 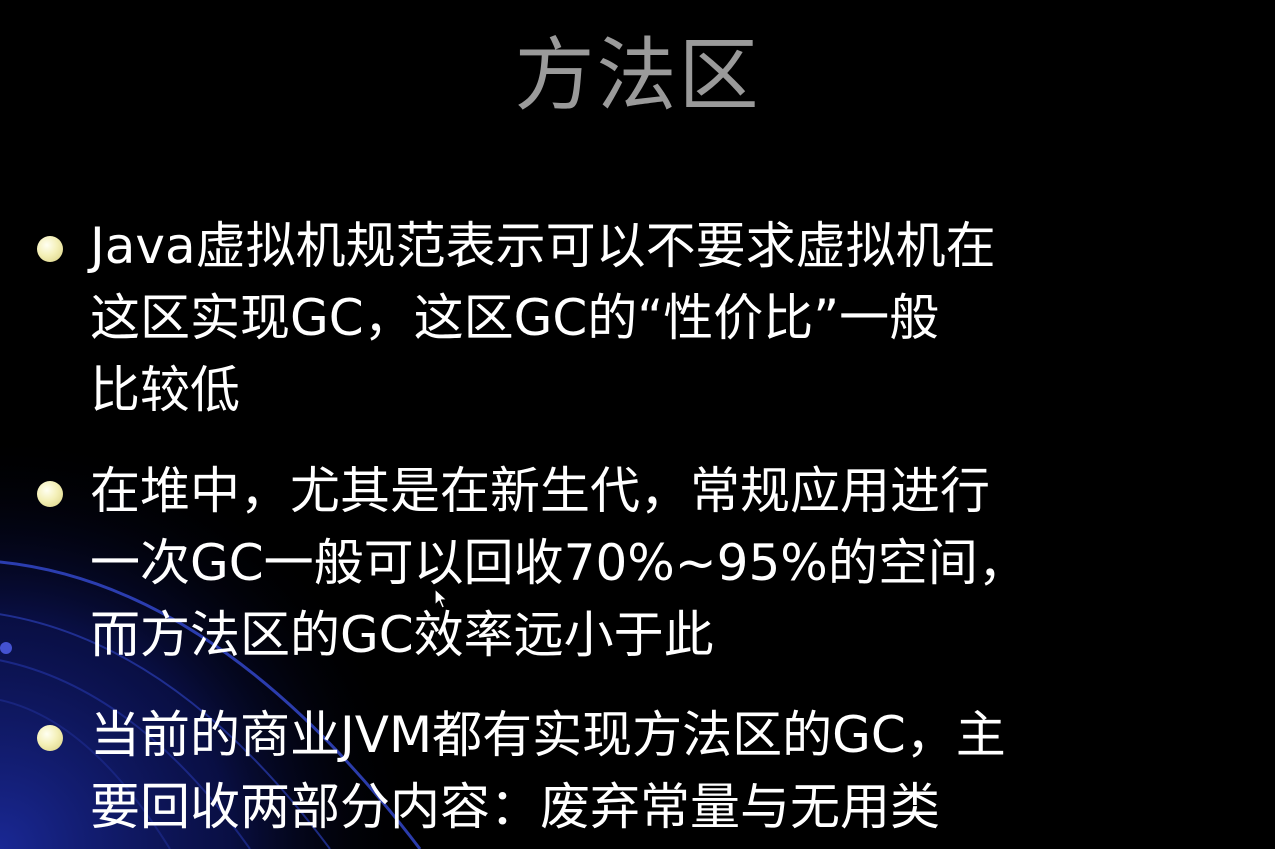 What do you see at coordinates (637, 75) in the screenshot?
I see `slide-title: 方法区` at bounding box center [637, 75].